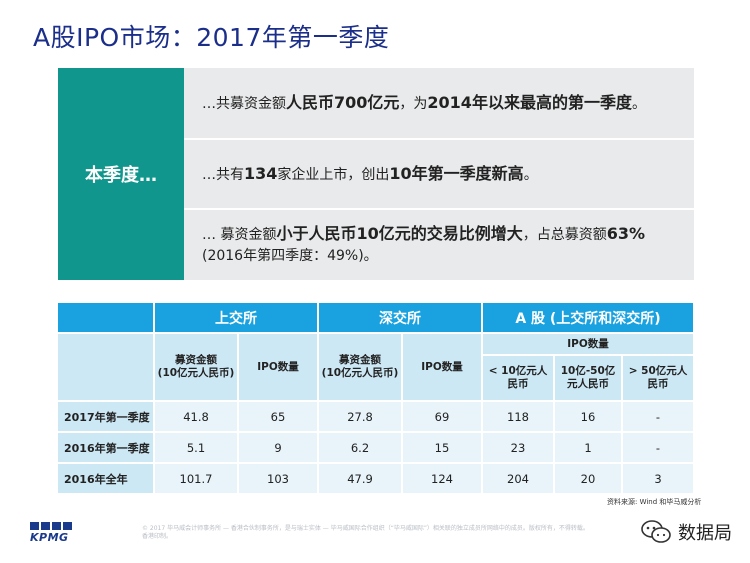  What do you see at coordinates (211, 37) in the screenshot?
I see `page-title: A股IPO市场：2017年第一季度` at bounding box center [211, 37].